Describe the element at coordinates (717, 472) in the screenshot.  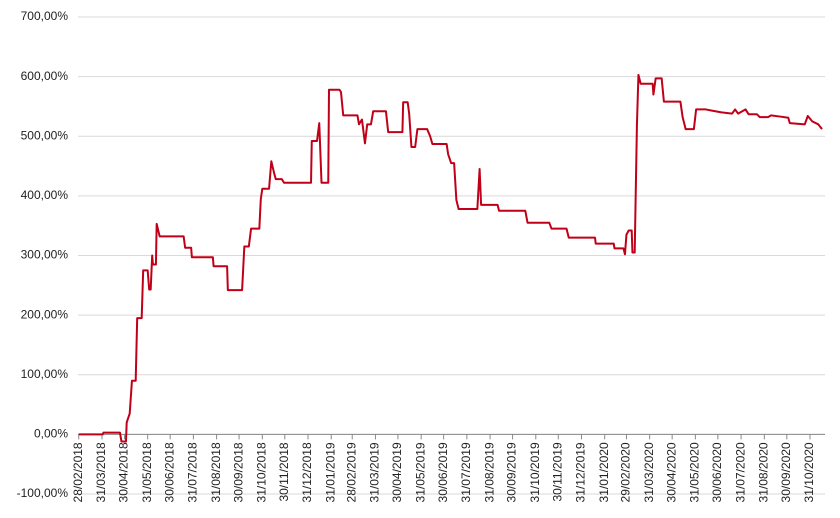
I see `x-tick-label: 30/06/2020` at that location.